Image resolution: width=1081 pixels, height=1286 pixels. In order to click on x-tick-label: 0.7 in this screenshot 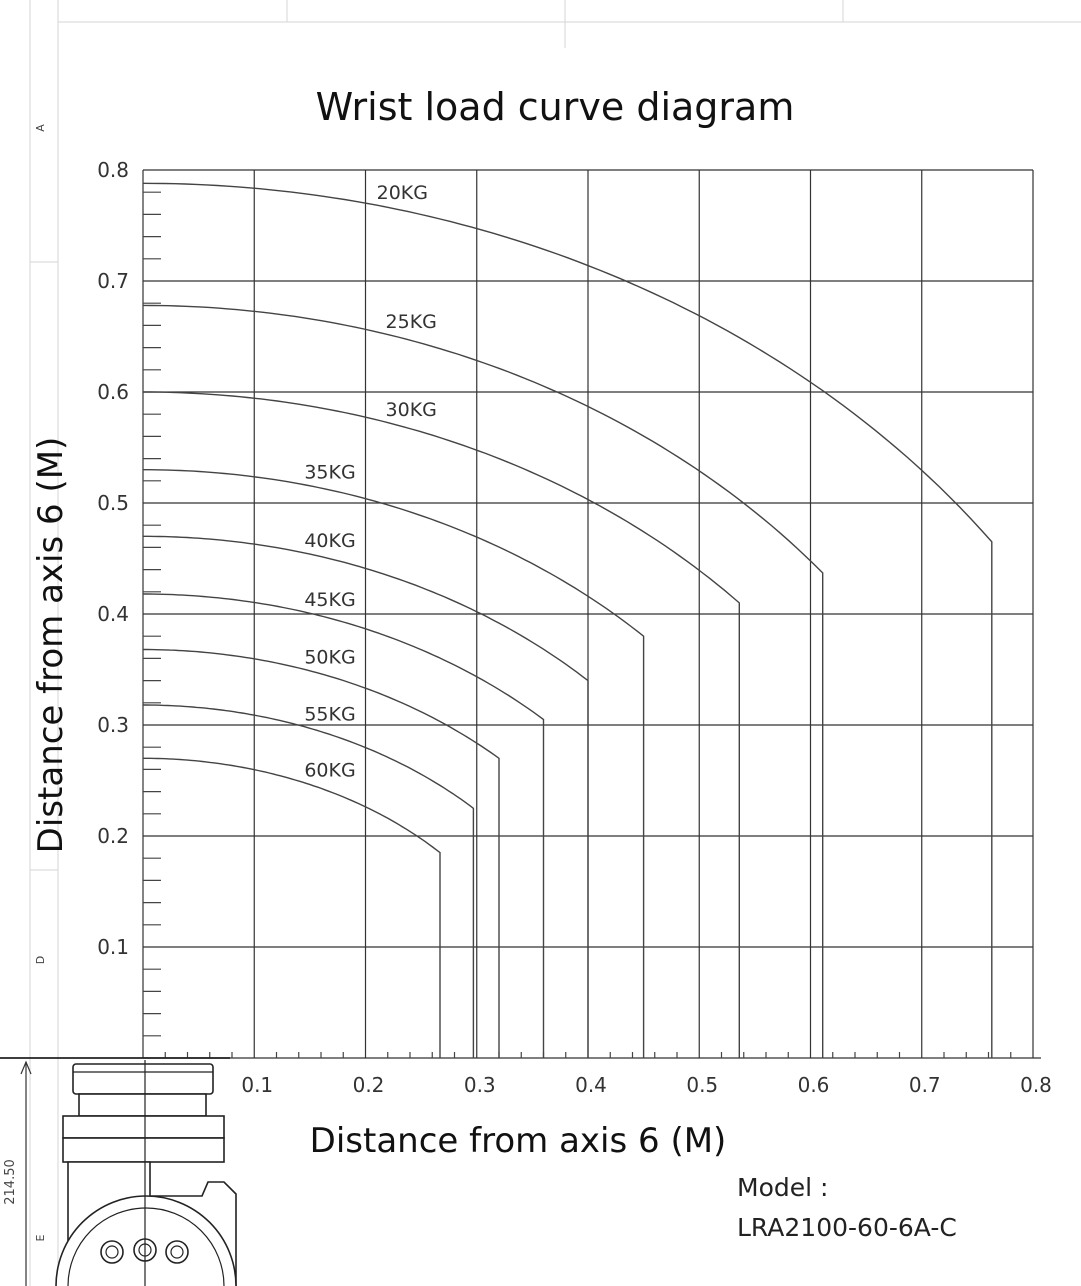, I will do `click(925, 1085)`.